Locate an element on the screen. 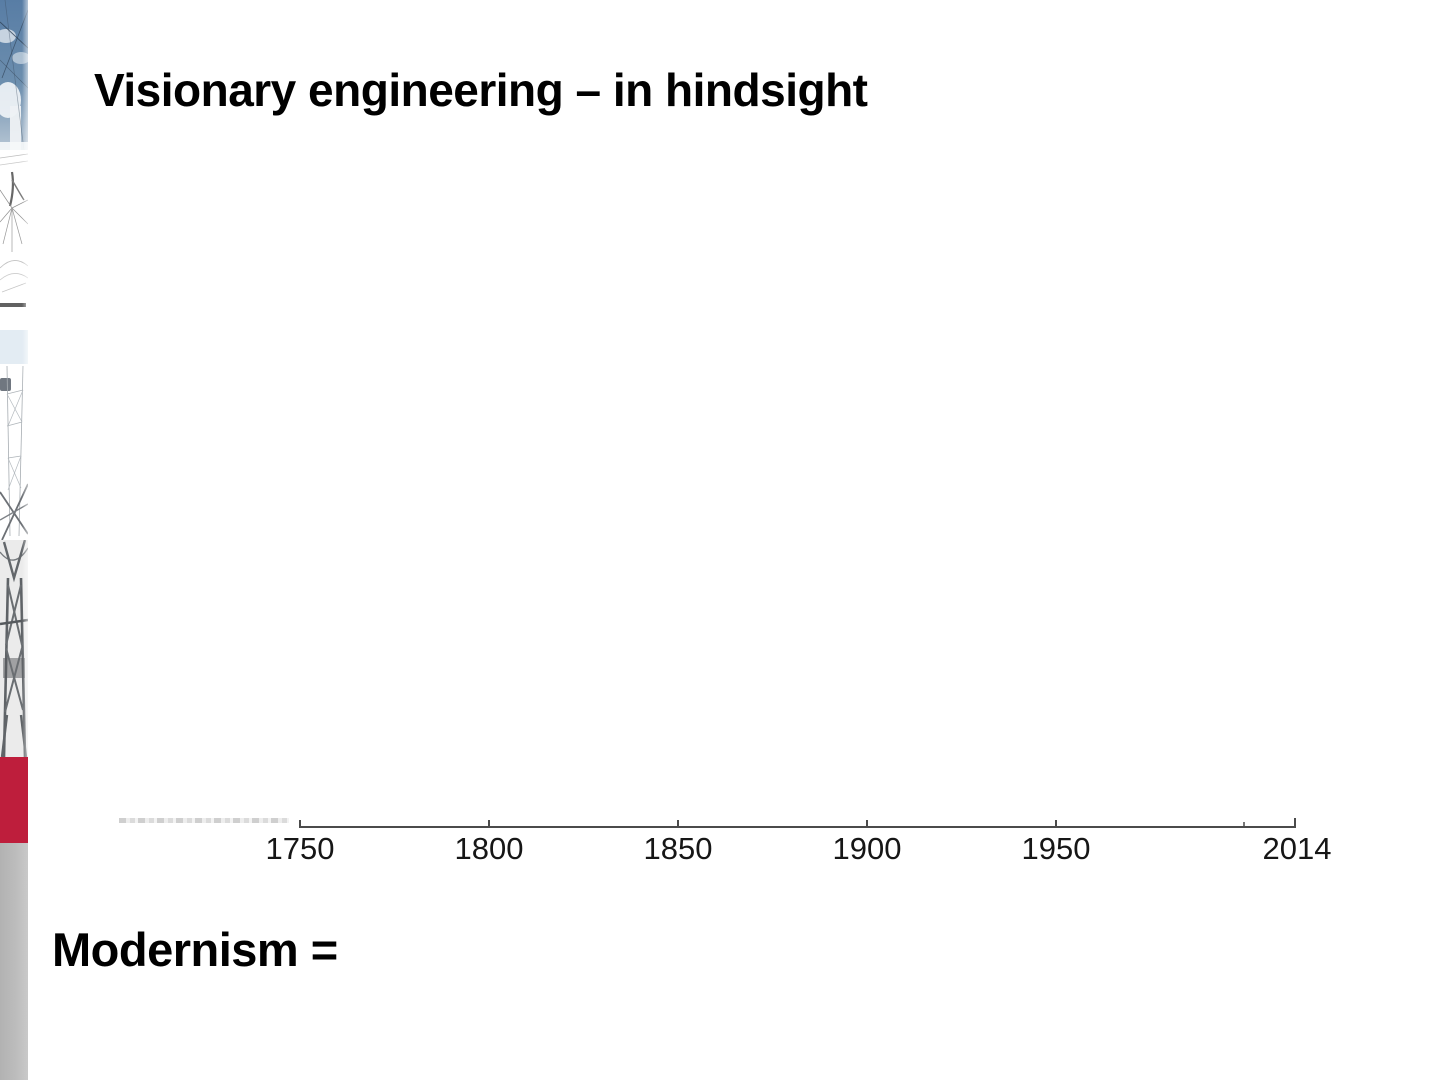 Image resolution: width=1440 pixels, height=1080 pixels. strip-pylon-photo is located at coordinates (14, 648).